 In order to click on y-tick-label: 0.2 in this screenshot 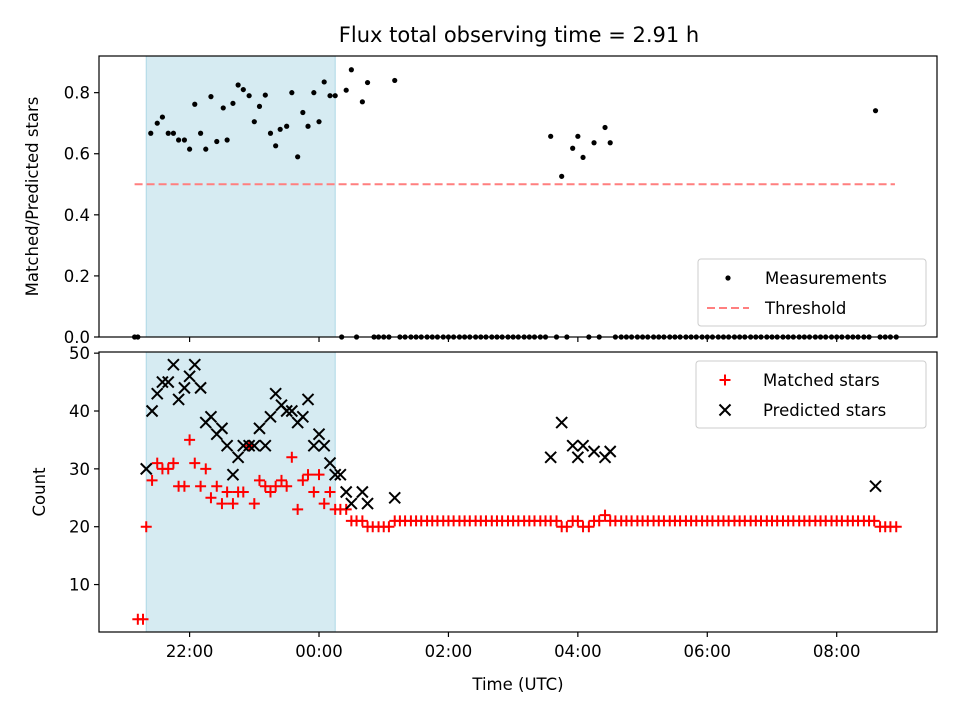, I will do `click(77, 276)`.